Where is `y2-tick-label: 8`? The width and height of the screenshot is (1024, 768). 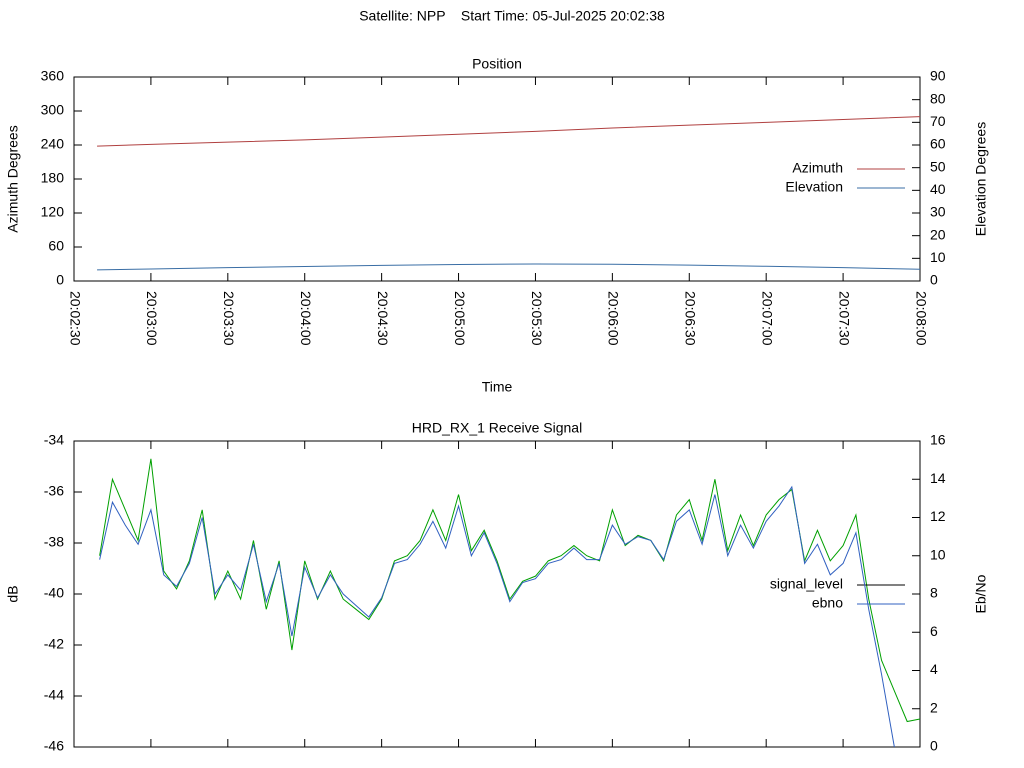
y2-tick-label: 8 is located at coordinates (934, 593).